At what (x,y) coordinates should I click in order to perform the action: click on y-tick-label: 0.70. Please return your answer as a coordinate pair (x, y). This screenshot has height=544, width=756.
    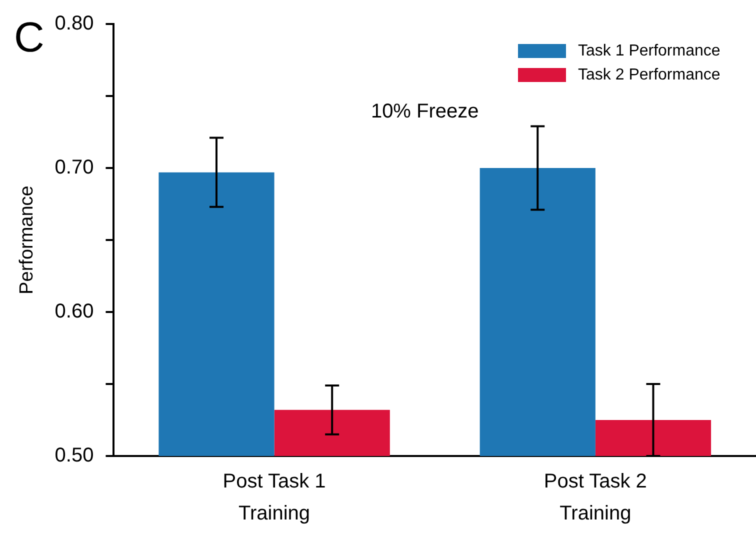
    Looking at the image, I should click on (74, 167).